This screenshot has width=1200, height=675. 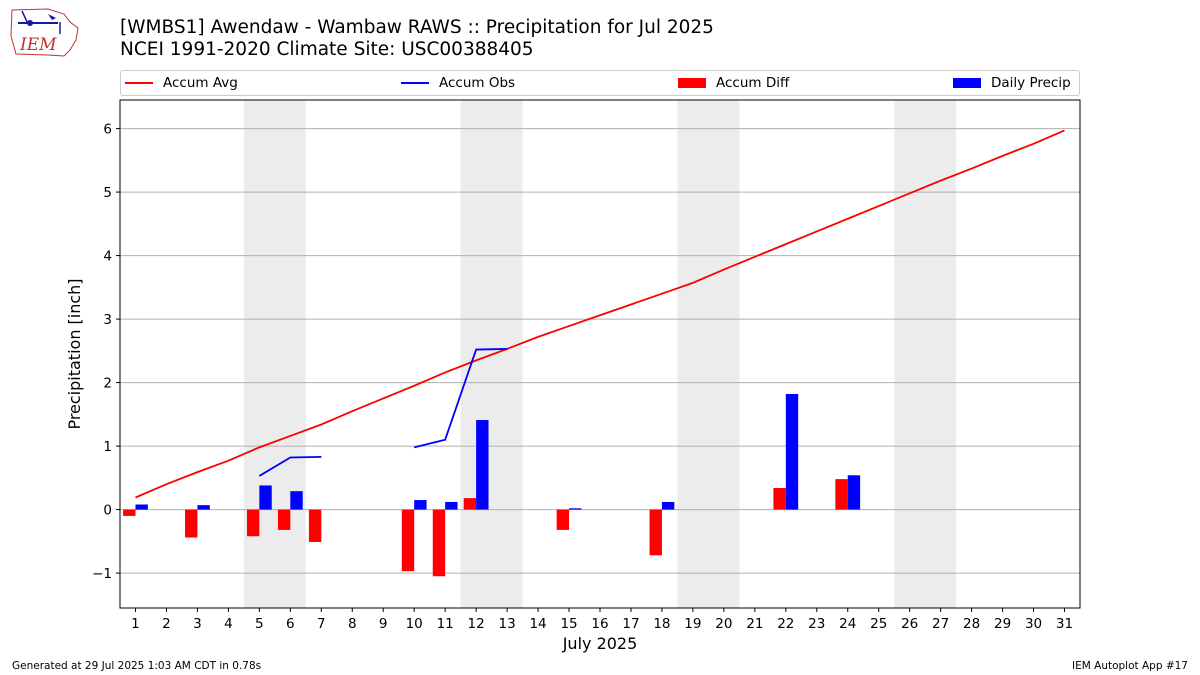 What do you see at coordinates (1033, 624) in the screenshot?
I see `x-tick-label: 30` at bounding box center [1033, 624].